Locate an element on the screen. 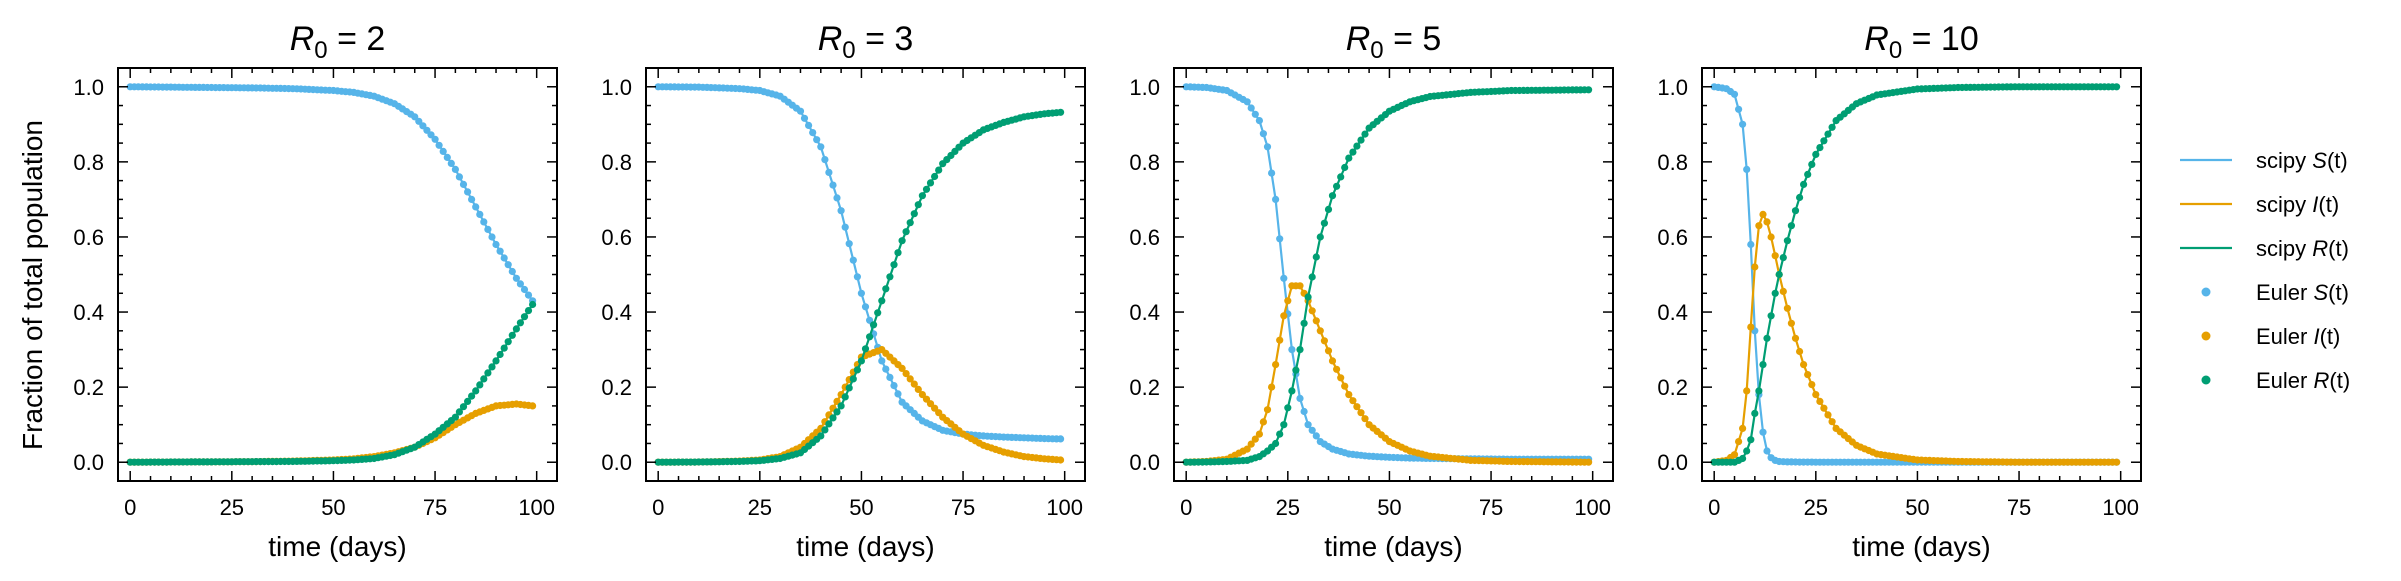 The height and width of the screenshot is (581, 2401). y-tick-label: 1.0 is located at coordinates (88, 87).